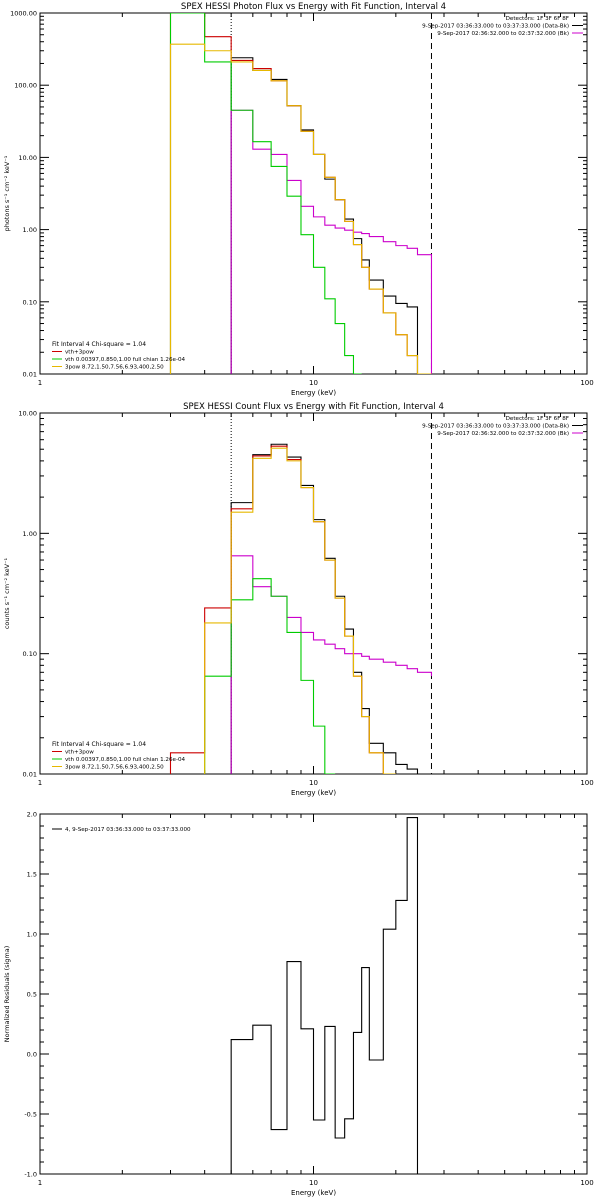  Describe the element at coordinates (32, 875) in the screenshot. I see `y-tick-label: 1.5` at that location.